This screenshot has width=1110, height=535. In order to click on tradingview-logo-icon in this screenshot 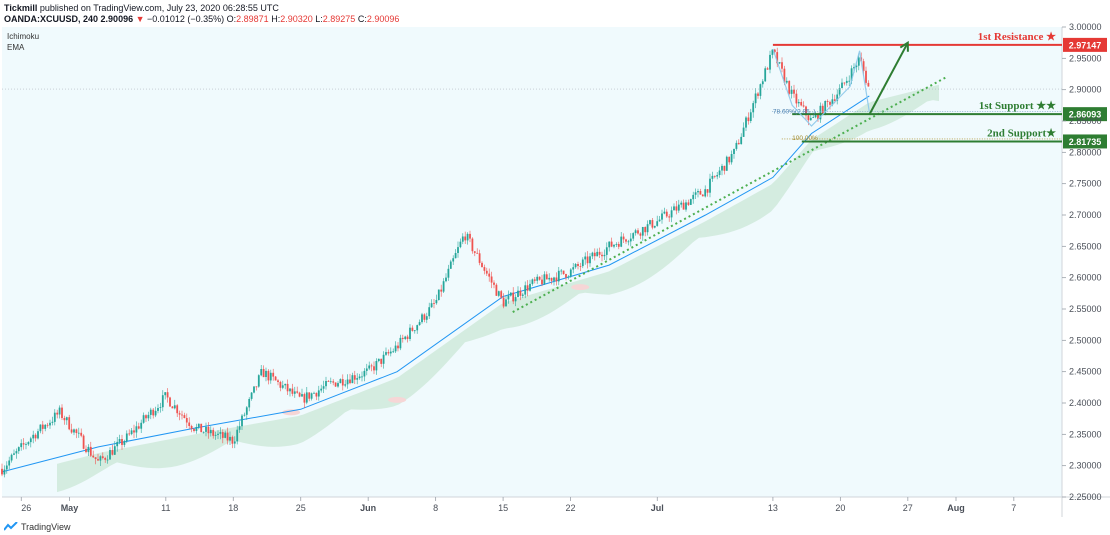, I will do `click(11, 526)`.